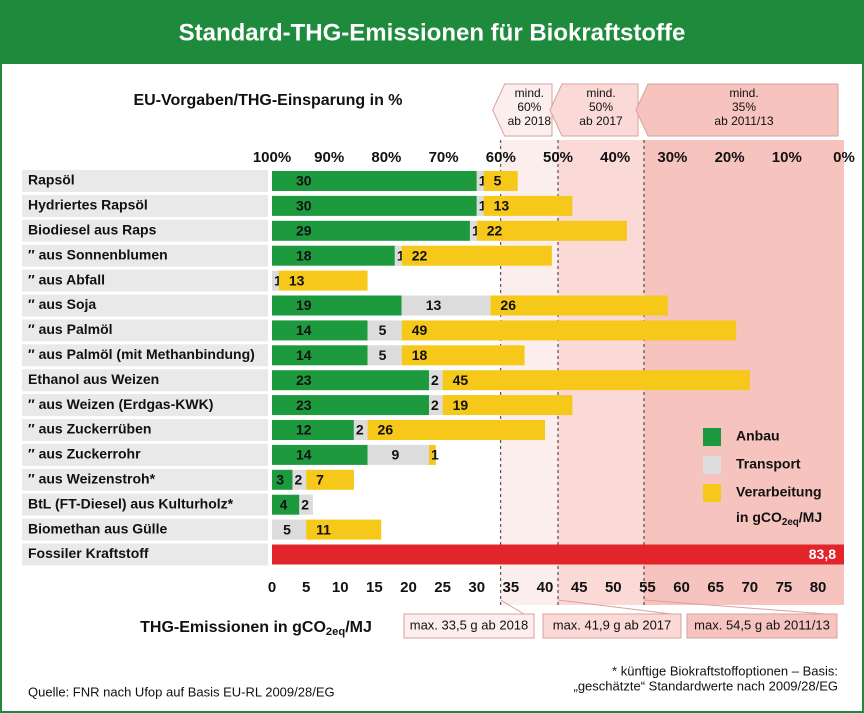 The height and width of the screenshot is (713, 864). What do you see at coordinates (529, 107) in the screenshot?
I see `threshold-top-label: 60%` at bounding box center [529, 107].